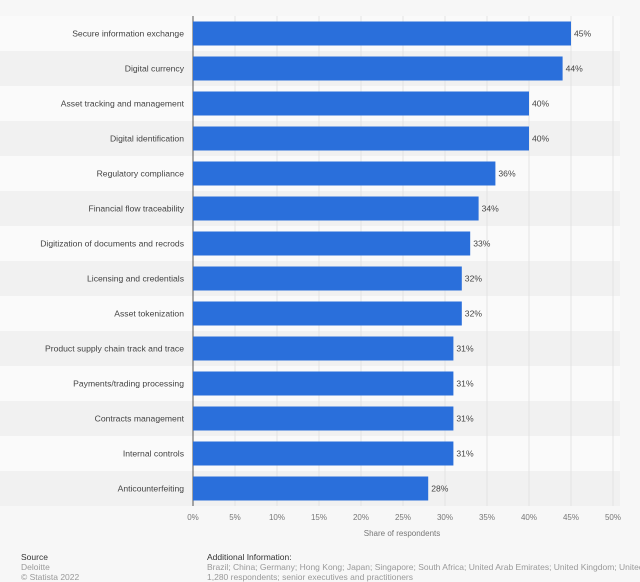 Image resolution: width=640 pixels, height=582 pixels. I want to click on x-tick-label: 40%, so click(529, 517).